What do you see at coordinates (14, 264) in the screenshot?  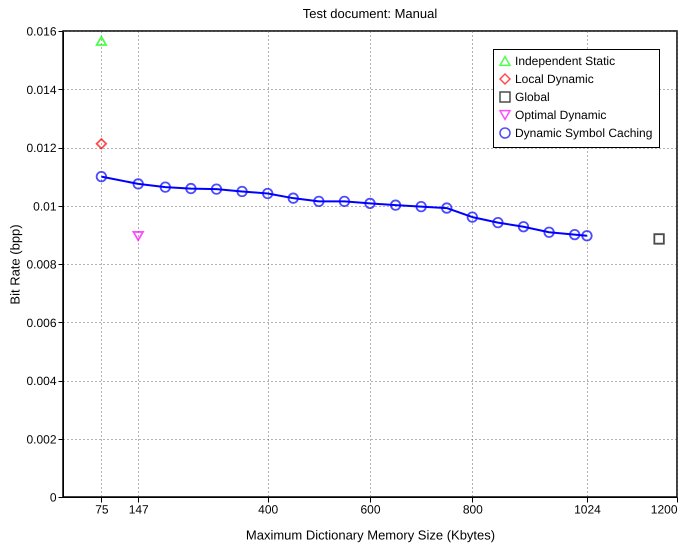 I see `y-axis-title: Bit Rate (bpp)` at bounding box center [14, 264].